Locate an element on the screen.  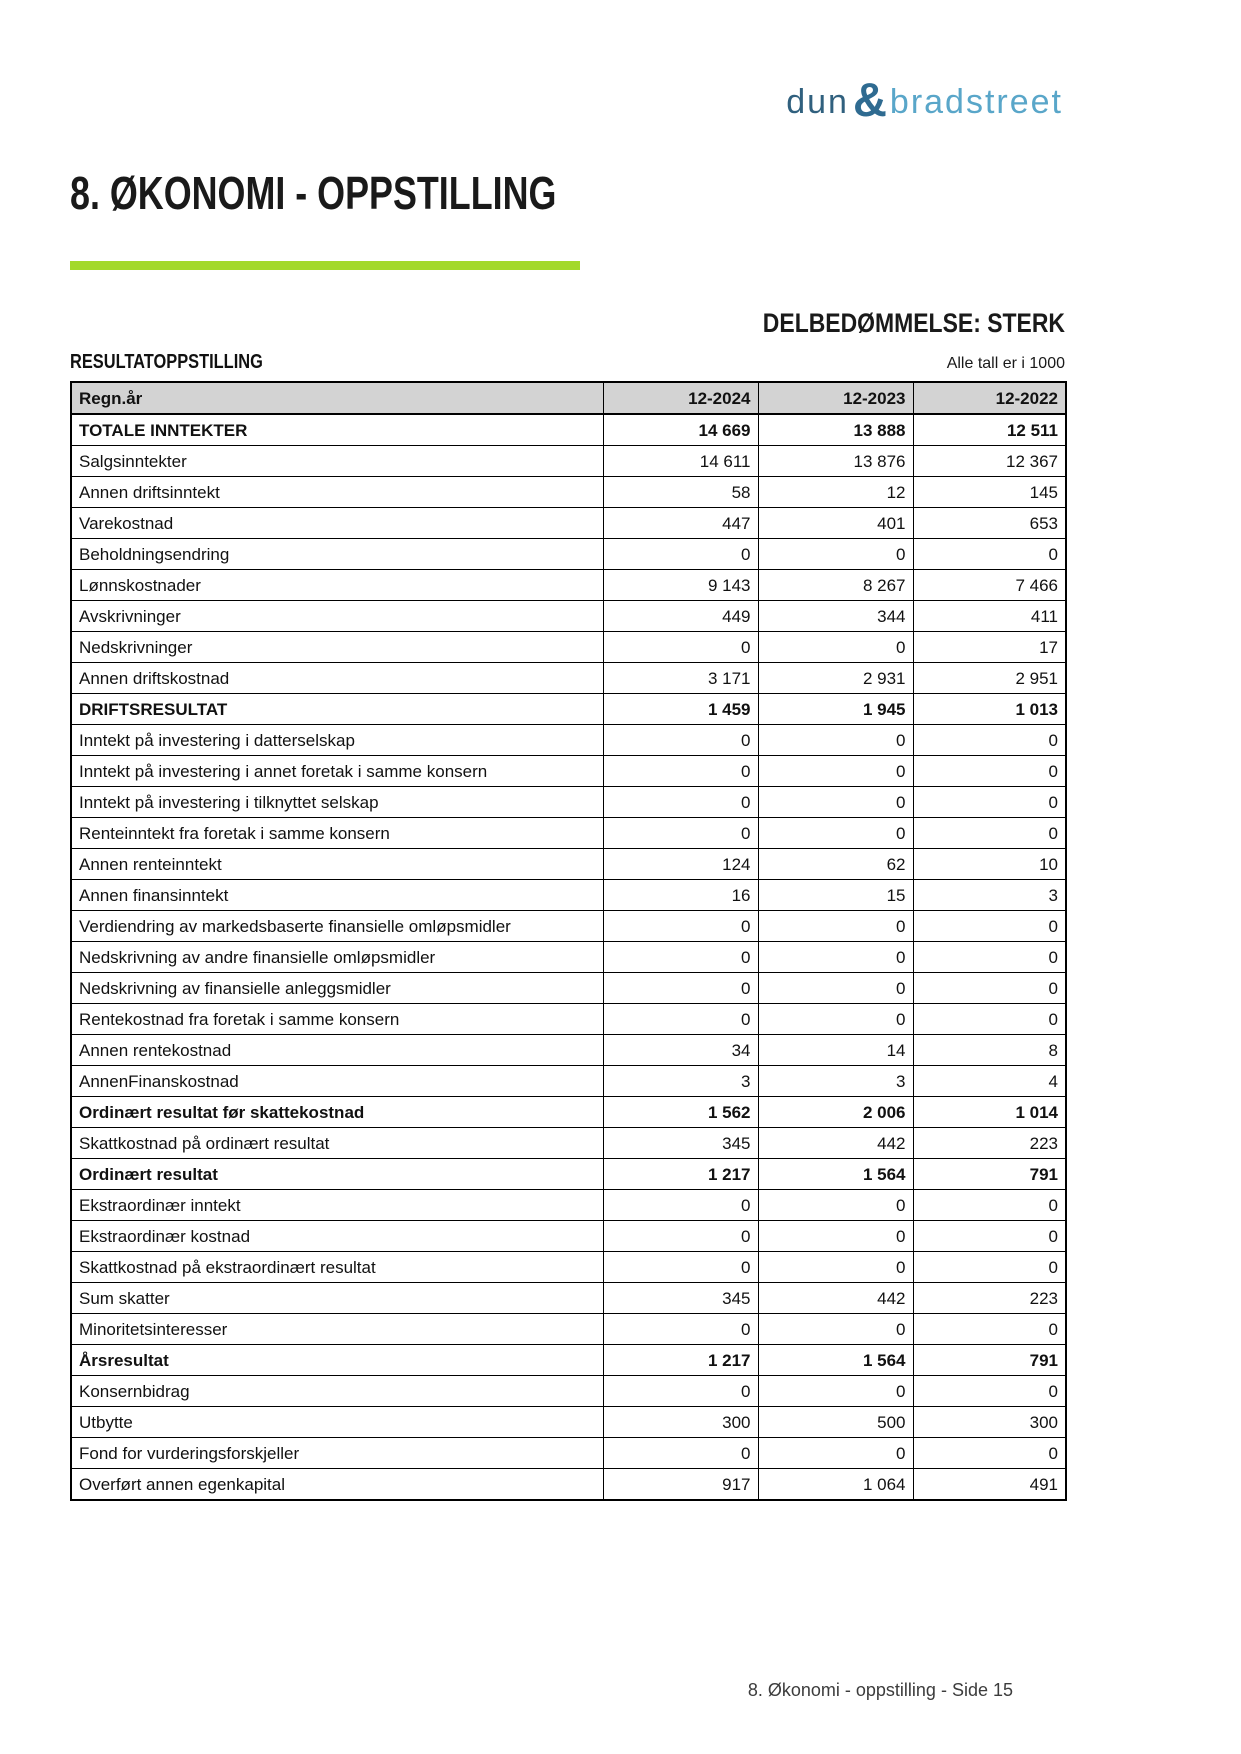
column-header-period: 12-2023 is located at coordinates (835, 398).